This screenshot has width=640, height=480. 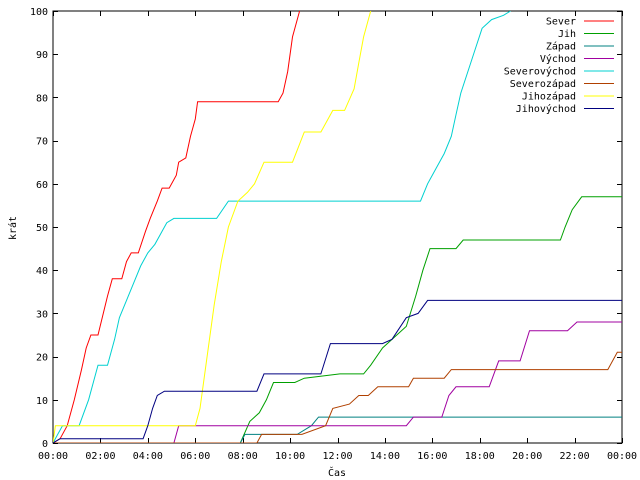 I want to click on x-tick-label: 22:00, so click(x=575, y=456).